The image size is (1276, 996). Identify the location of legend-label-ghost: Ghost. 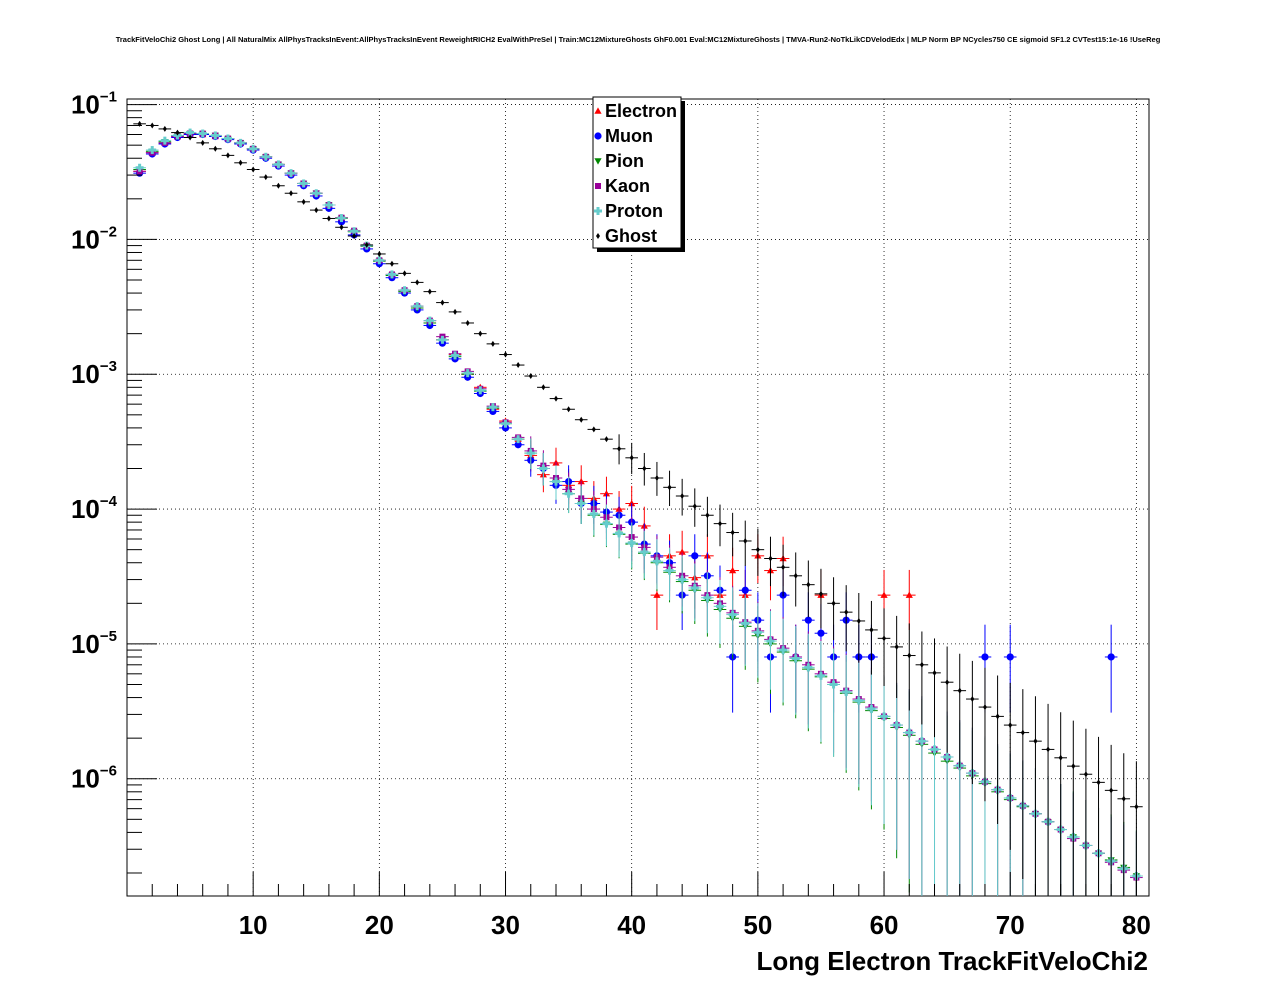
(631, 236).